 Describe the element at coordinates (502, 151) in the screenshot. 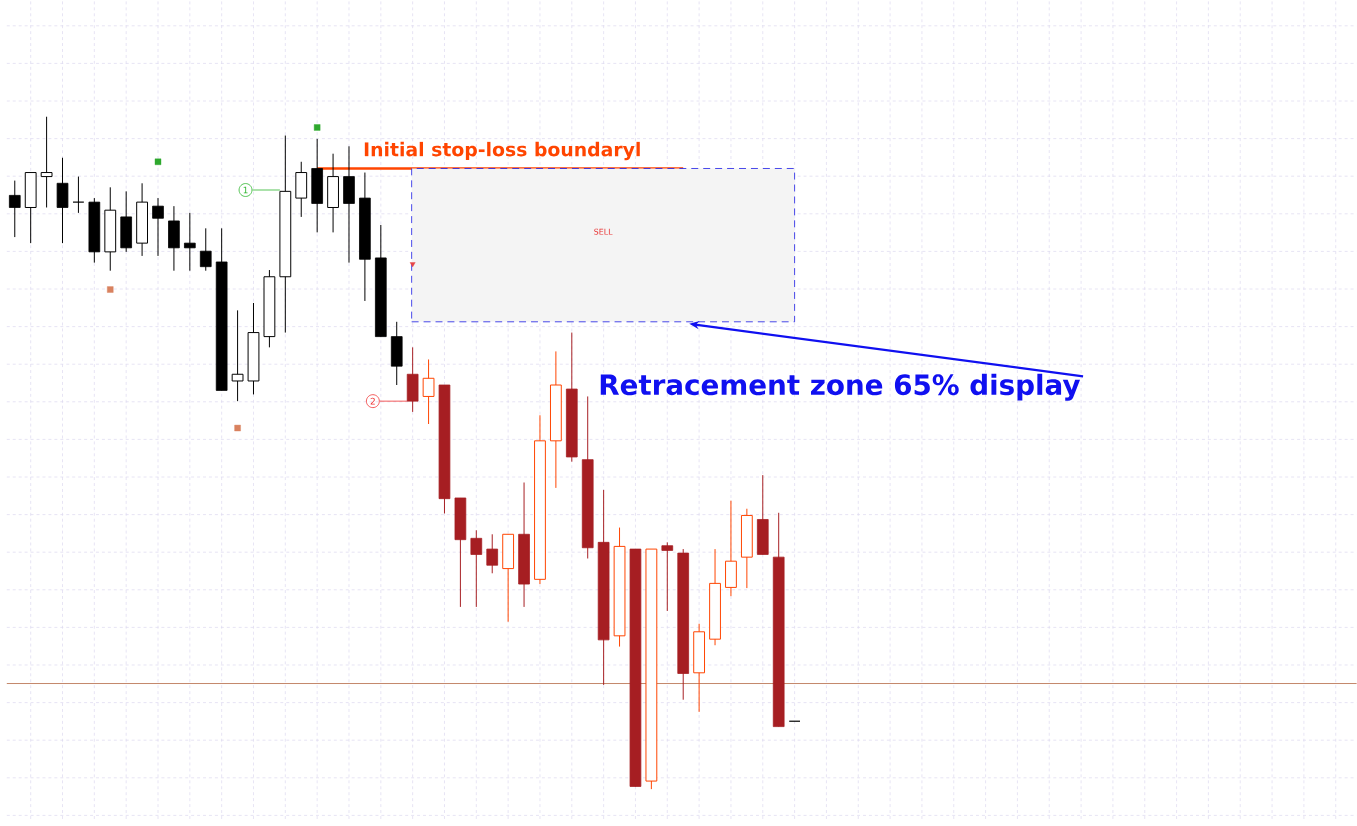

I see `ref-line-label: Initial stop-loss boundaryl` at that location.